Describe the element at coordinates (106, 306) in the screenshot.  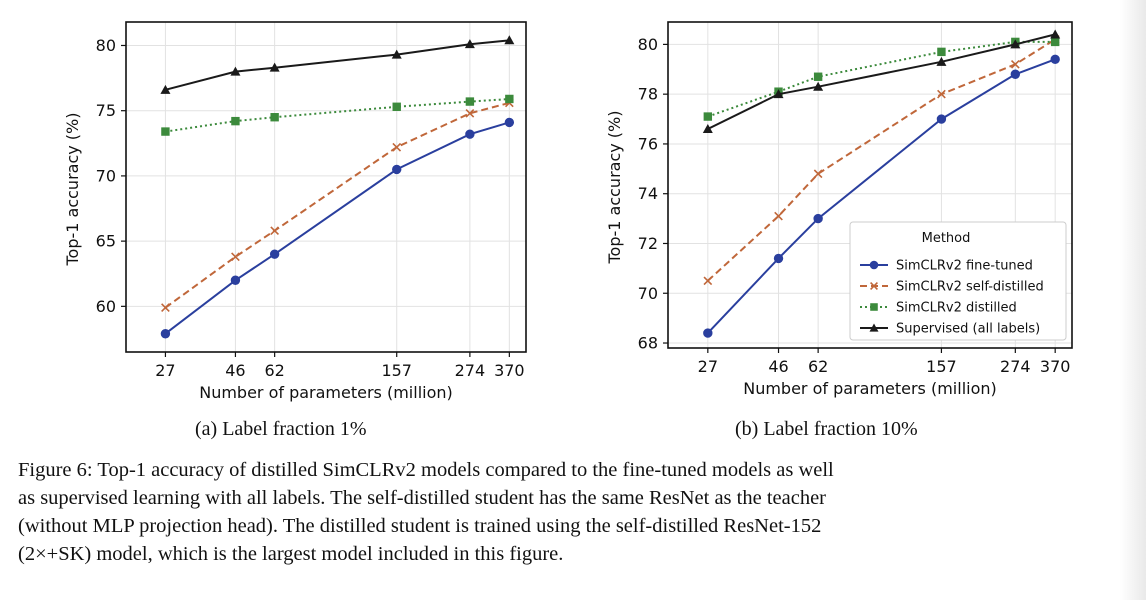
I see `y-tick-label: 60` at that location.